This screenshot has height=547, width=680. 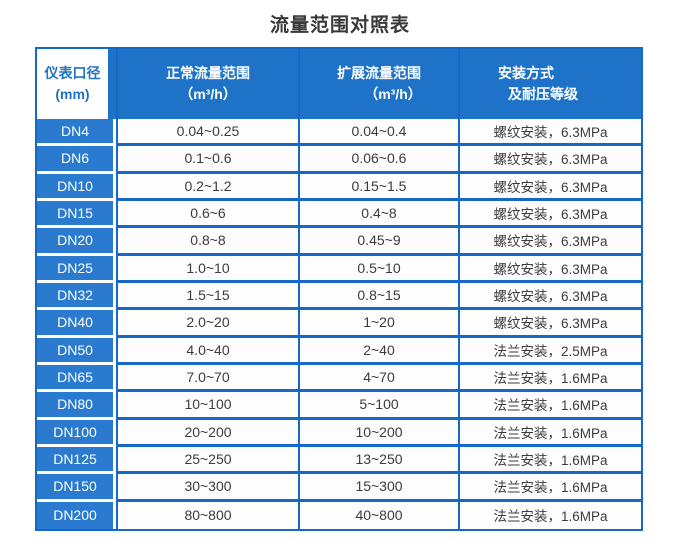 What do you see at coordinates (207, 433) in the screenshot?
I see `cell-normal-flow: 20~200` at bounding box center [207, 433].